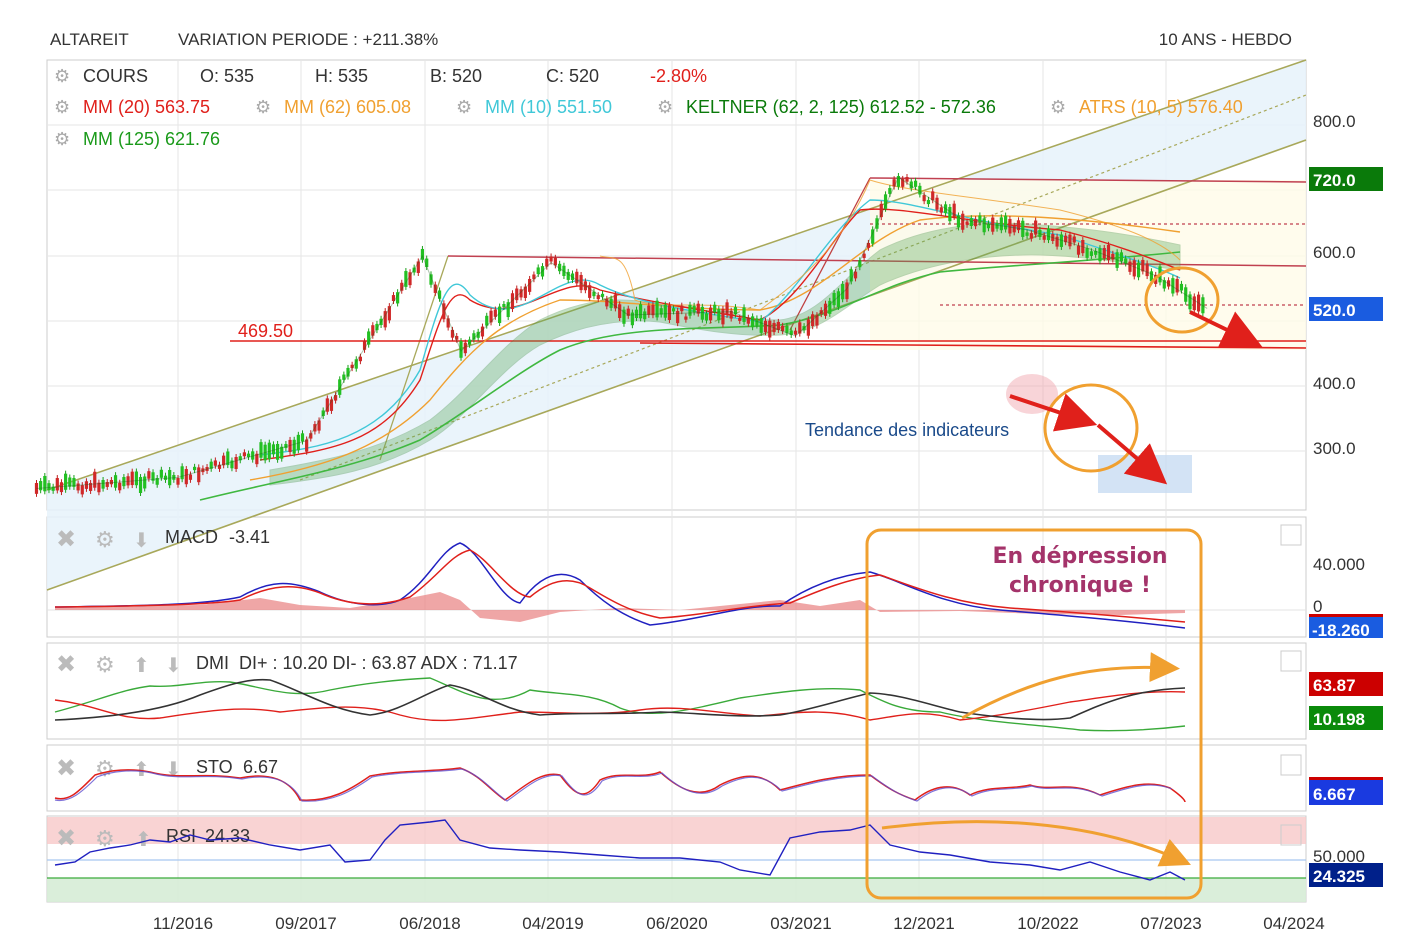  What do you see at coordinates (718, 779) in the screenshot?
I see `sto-content: ✖ ⚙ ⬆ ⬇ STO 6.67 6.667` at bounding box center [718, 779].